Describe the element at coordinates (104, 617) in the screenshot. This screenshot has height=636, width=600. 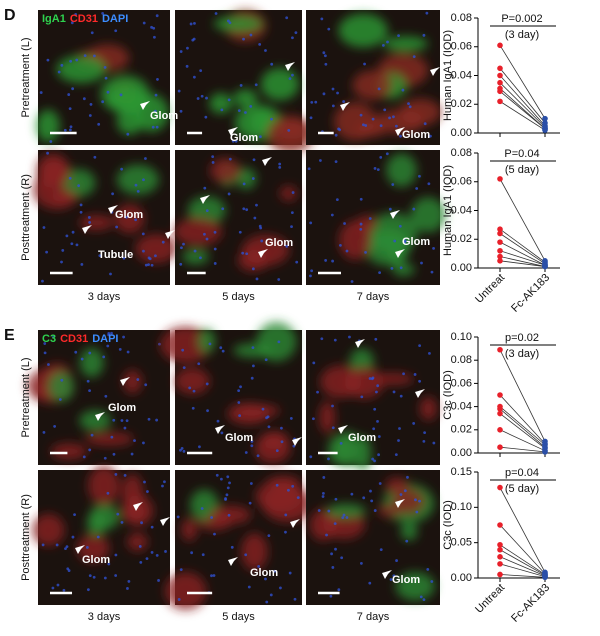
I see `column-label: 3 days` at that location.